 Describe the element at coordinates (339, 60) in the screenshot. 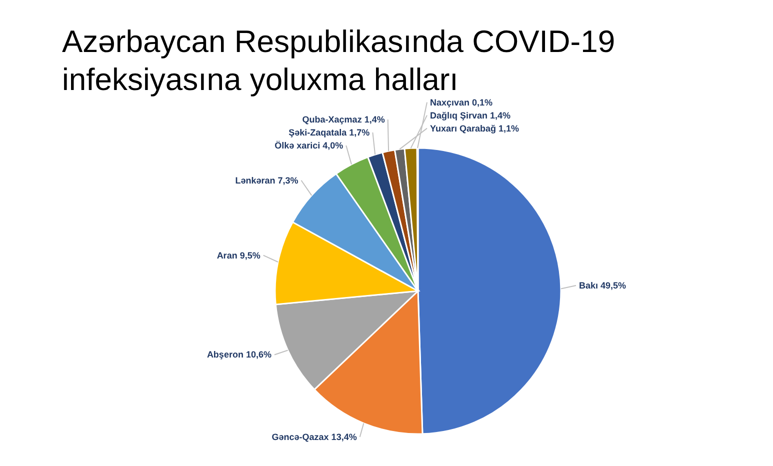

I see `chart-title: Azərbaycan Respublikasında COVID-19 infeksiyasına yoluxma halları` at that location.